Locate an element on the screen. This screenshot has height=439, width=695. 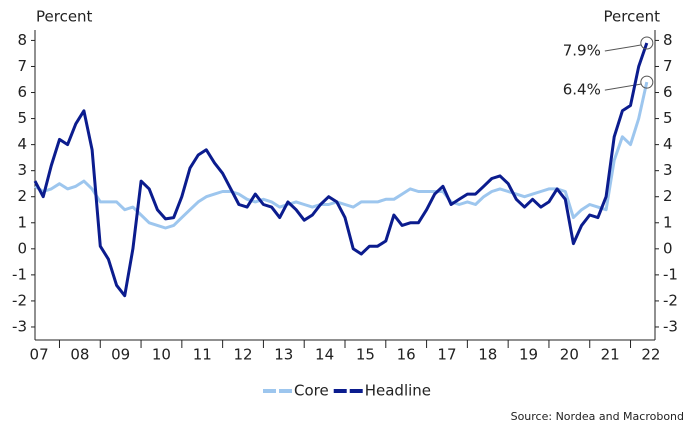
label-leader is located at coordinates (622, 48).